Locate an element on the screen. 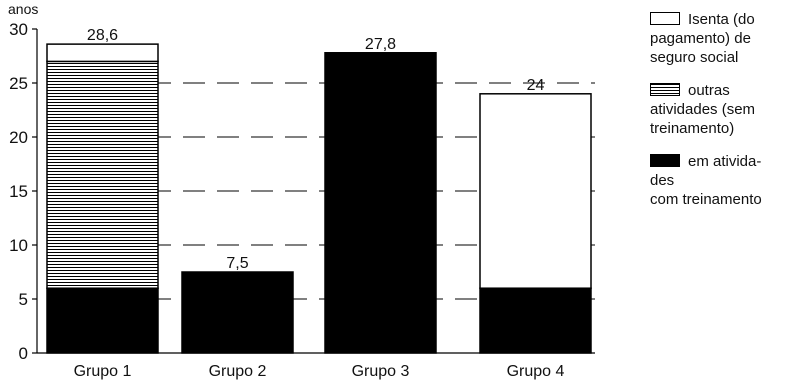  y-tick-label: 0 is located at coordinates (23, 353).